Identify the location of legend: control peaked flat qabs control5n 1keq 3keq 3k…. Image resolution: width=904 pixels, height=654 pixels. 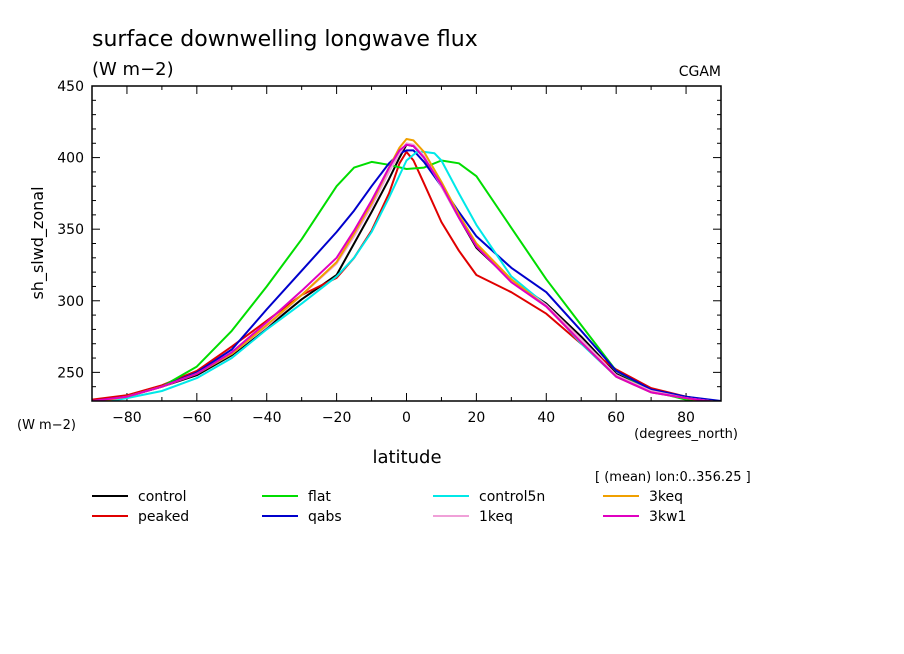
(389, 507).